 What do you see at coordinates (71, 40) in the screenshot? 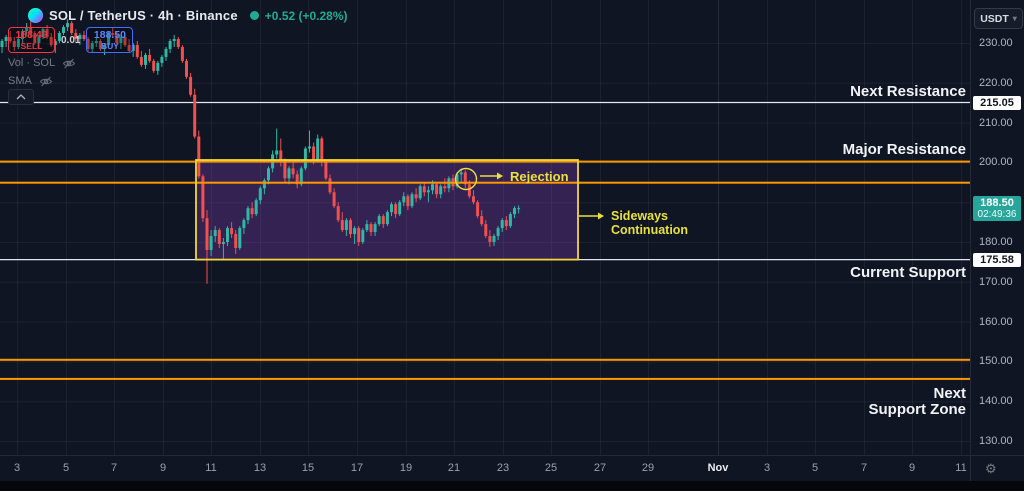
I see `spread-value: 0.01` at bounding box center [71, 40].